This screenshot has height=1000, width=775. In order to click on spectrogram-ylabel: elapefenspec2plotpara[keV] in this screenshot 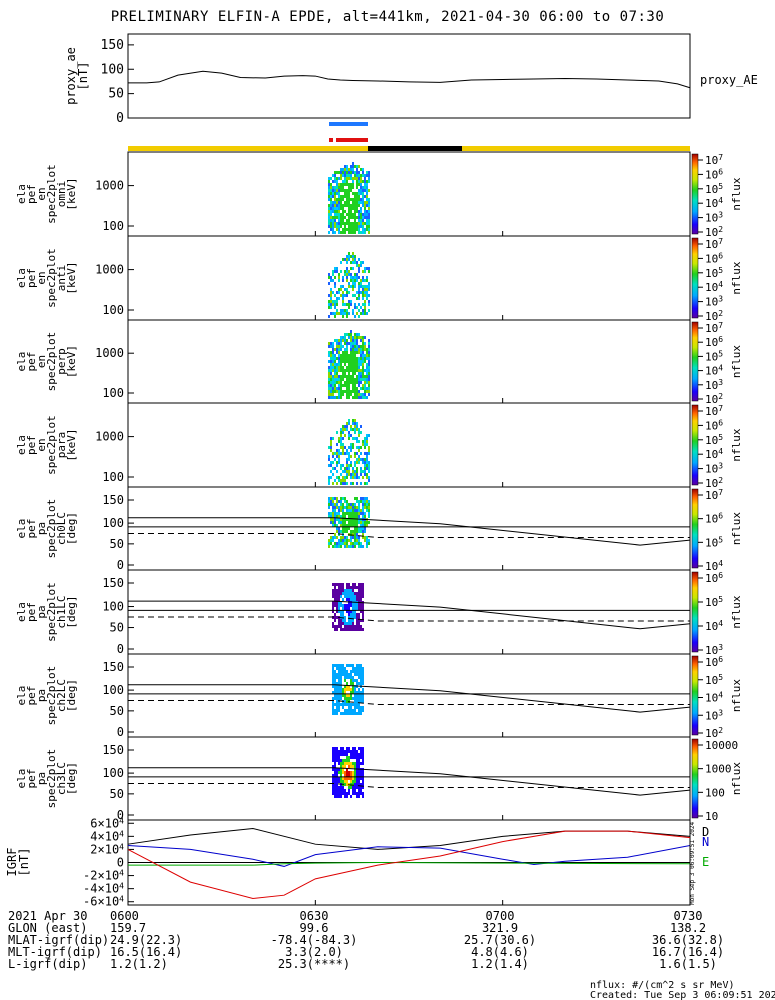, I will do `click(46, 445)`.